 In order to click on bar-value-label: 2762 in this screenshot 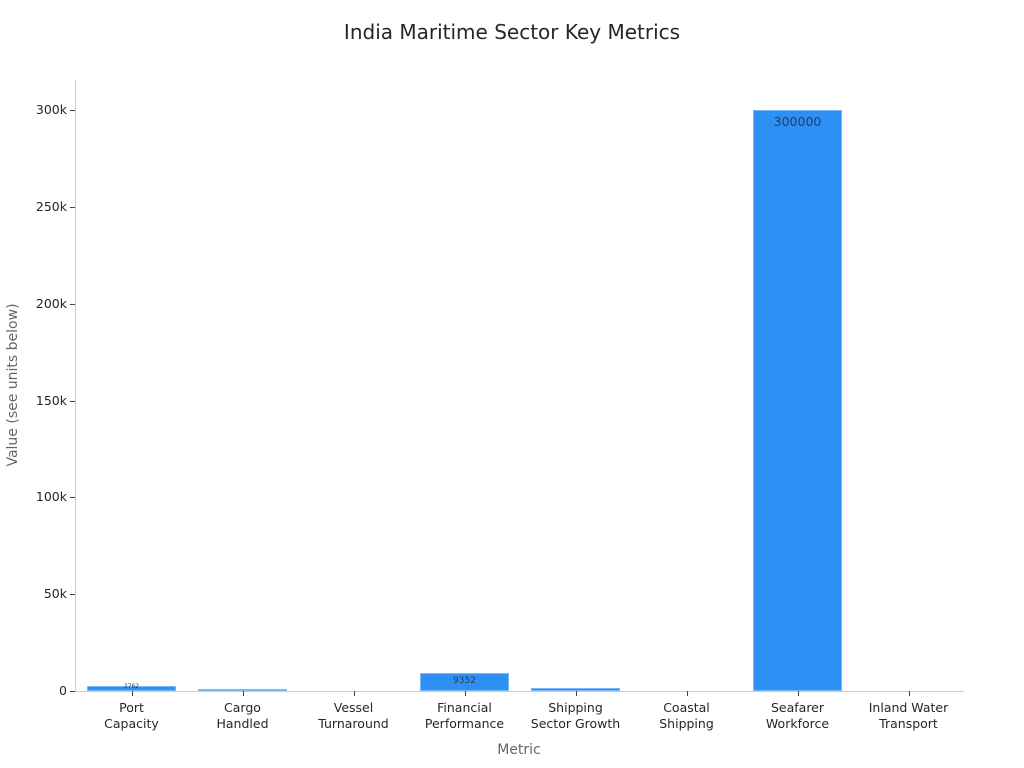, I will do `click(131, 686)`.